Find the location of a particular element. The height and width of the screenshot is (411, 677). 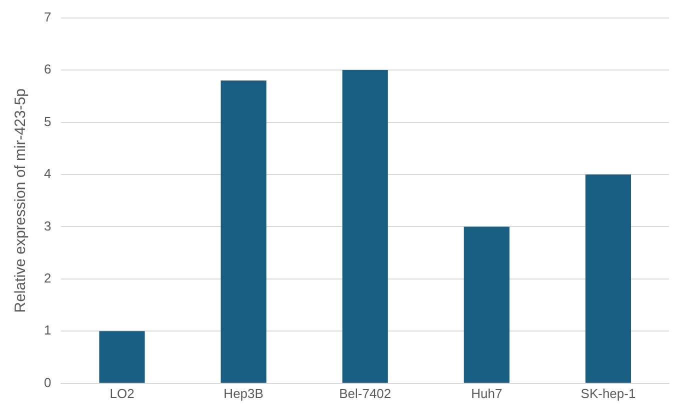

y-tick-label: 7 is located at coordinates (48, 16).